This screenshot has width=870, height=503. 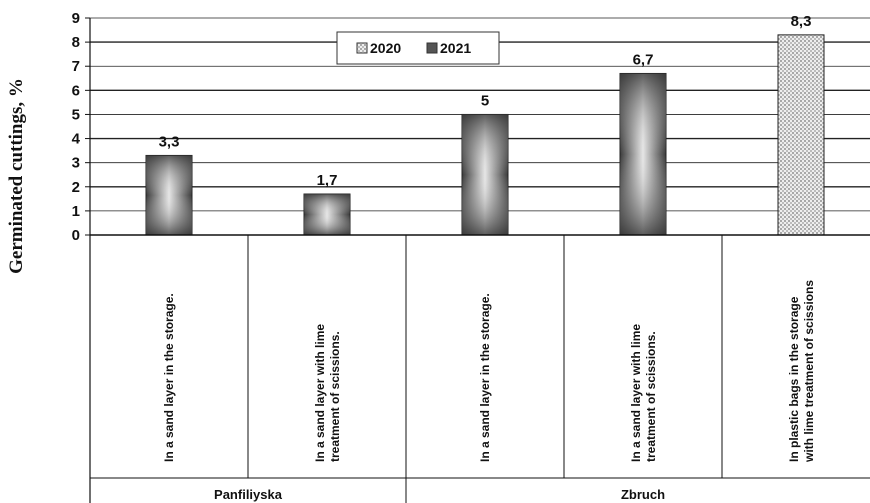 What do you see at coordinates (76, 235) in the screenshot?
I see `y-tick-label: 0` at bounding box center [76, 235].